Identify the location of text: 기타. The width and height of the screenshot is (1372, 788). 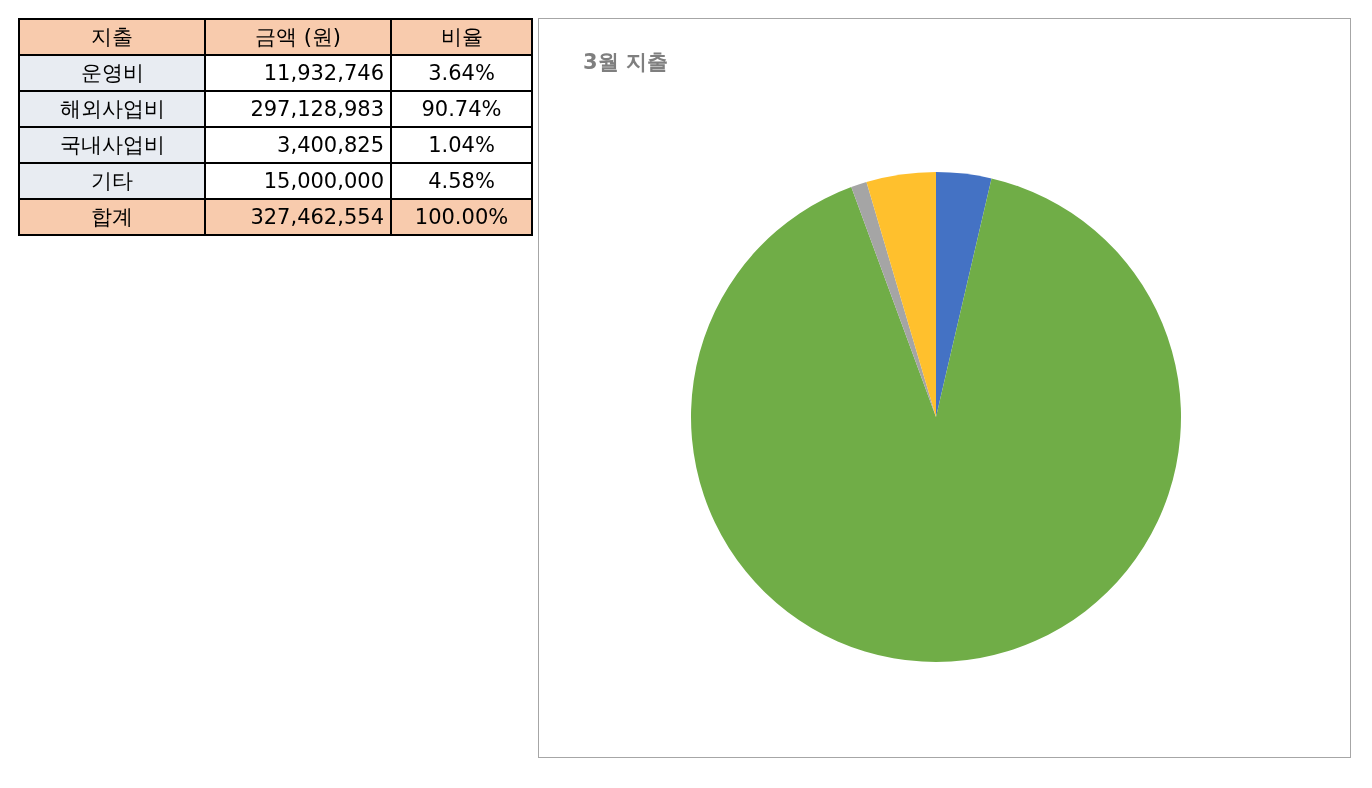
(112, 181).